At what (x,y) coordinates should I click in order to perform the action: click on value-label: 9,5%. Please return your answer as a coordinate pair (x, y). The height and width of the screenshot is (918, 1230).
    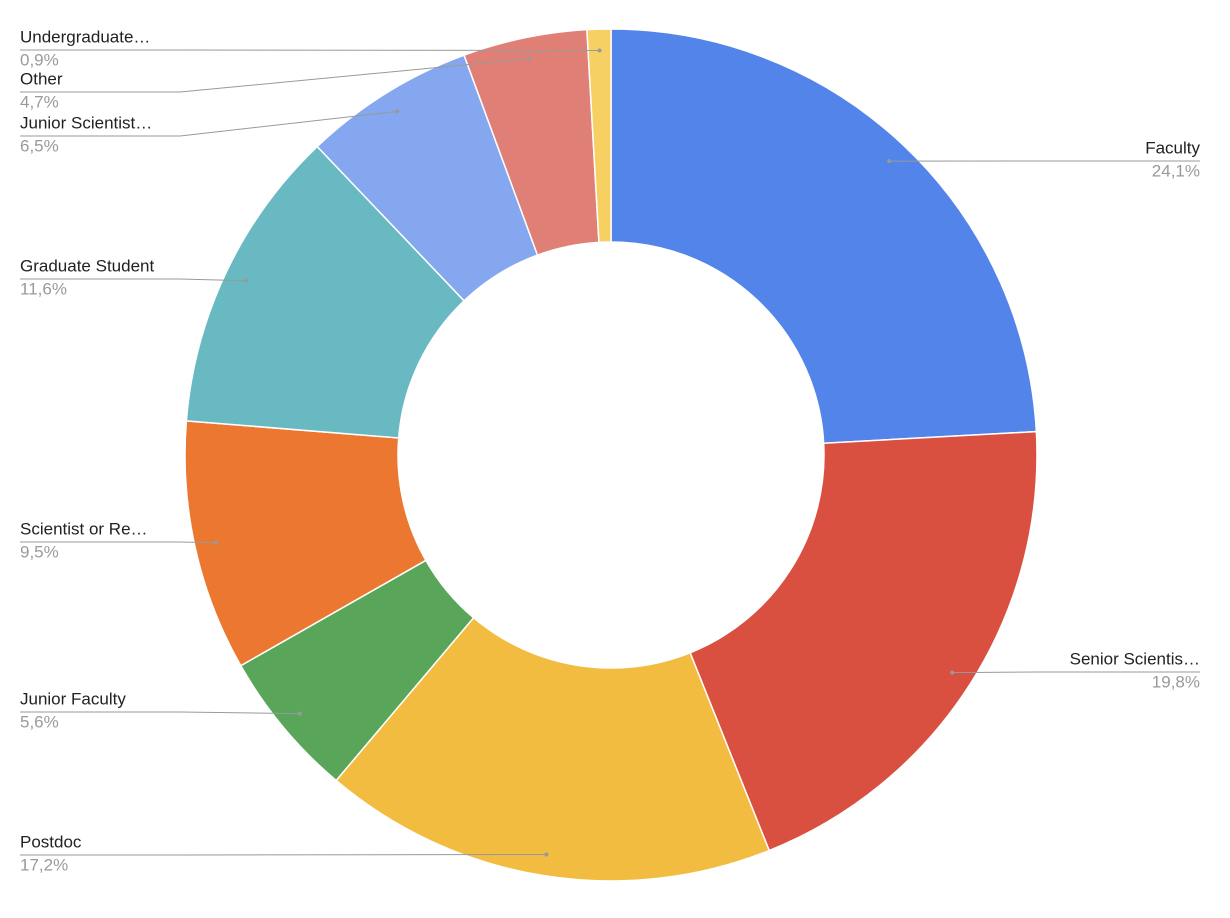
    Looking at the image, I should click on (39, 551).